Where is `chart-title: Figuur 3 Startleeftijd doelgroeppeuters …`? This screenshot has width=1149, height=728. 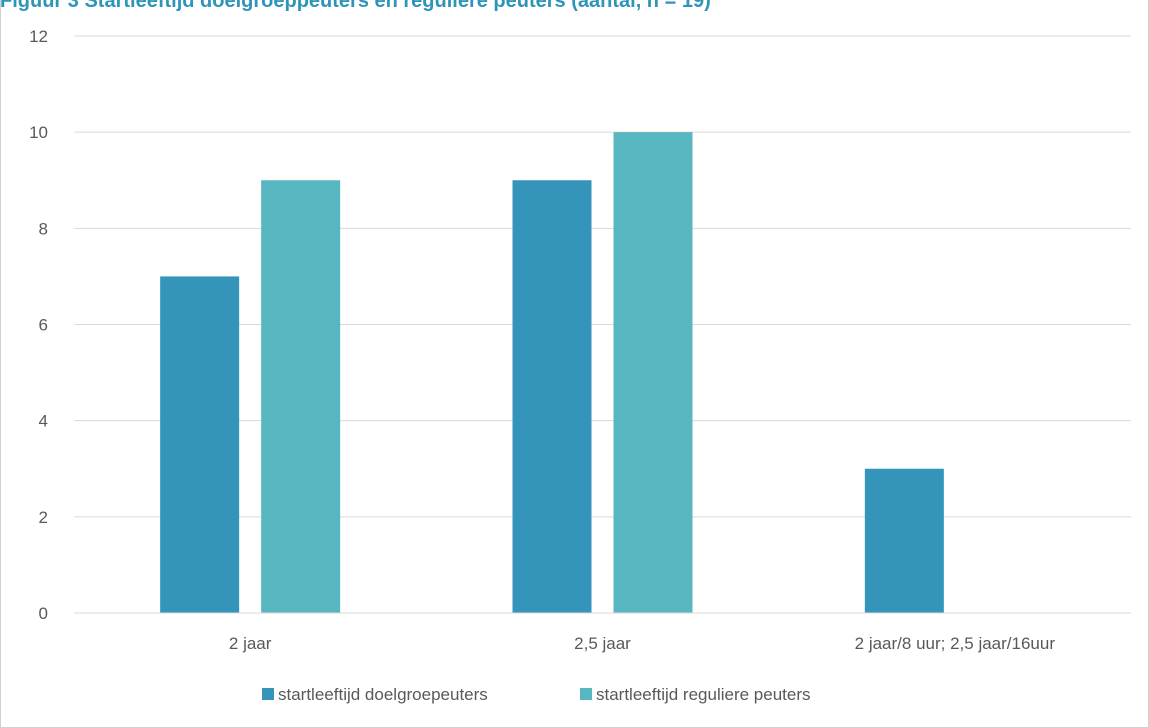
chart-title: Figuur 3 Startleeftijd doelgroeppeuters … is located at coordinates (355, 6).